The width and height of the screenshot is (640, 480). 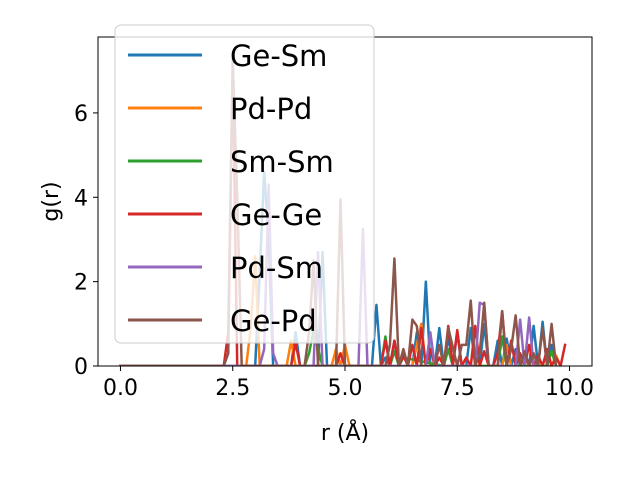 What do you see at coordinates (232, 388) in the screenshot?
I see `x-tick-label: 2.5` at bounding box center [232, 388].